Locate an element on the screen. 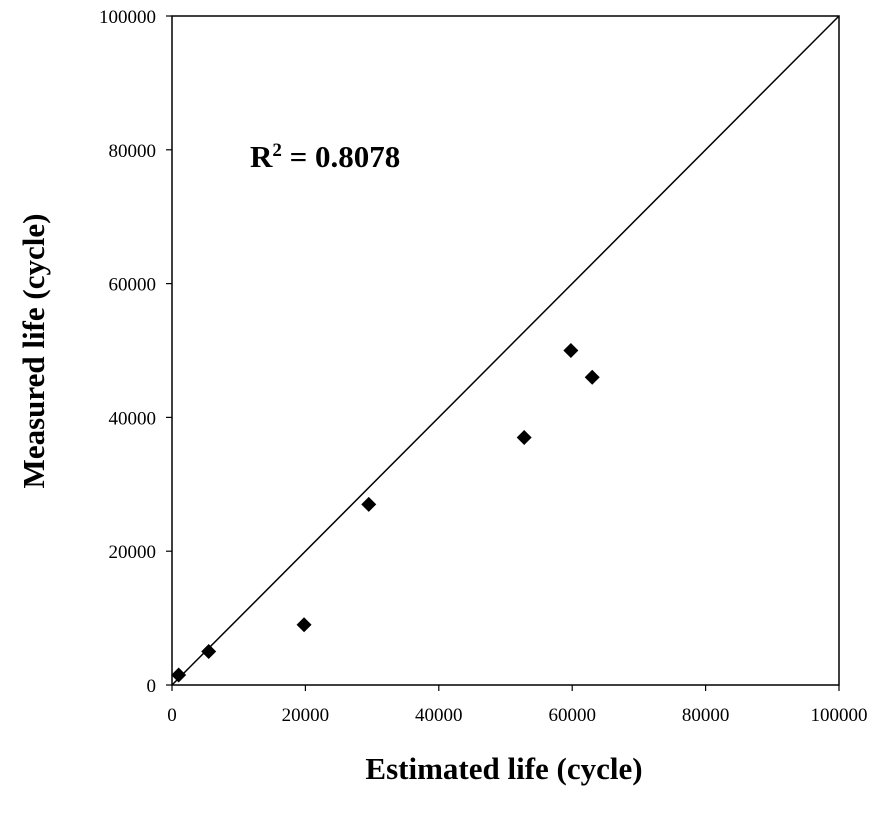 This screenshot has height=818, width=882. y-tick-label: 60000 is located at coordinates (133, 285).